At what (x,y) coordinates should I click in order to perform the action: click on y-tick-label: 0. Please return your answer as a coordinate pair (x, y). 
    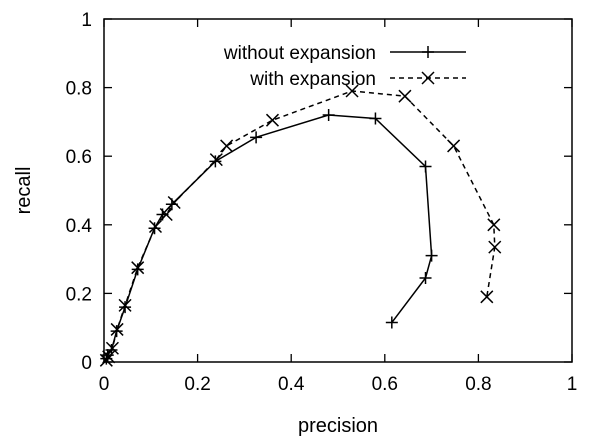
    Looking at the image, I should click on (86, 363).